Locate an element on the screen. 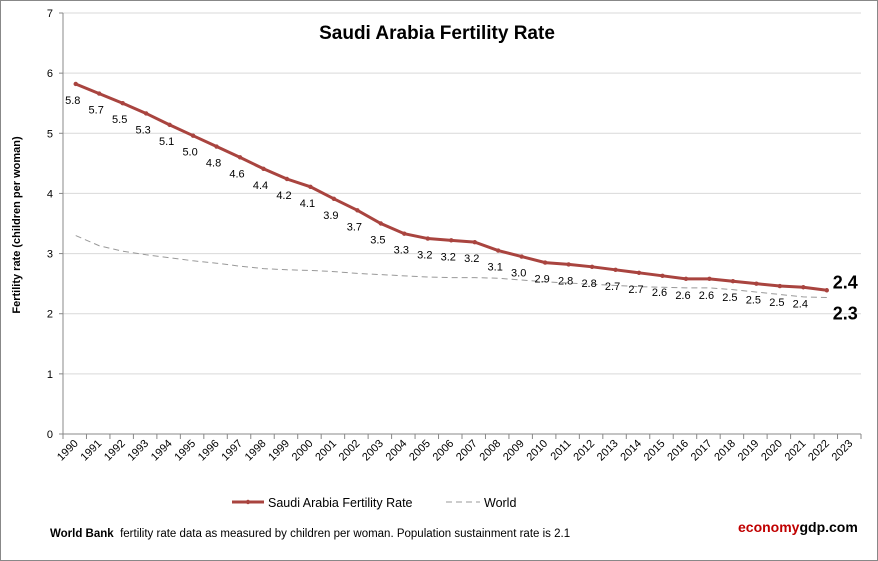 This screenshot has height=561, width=878. x-tick-label: 1990 is located at coordinates (68, 451).